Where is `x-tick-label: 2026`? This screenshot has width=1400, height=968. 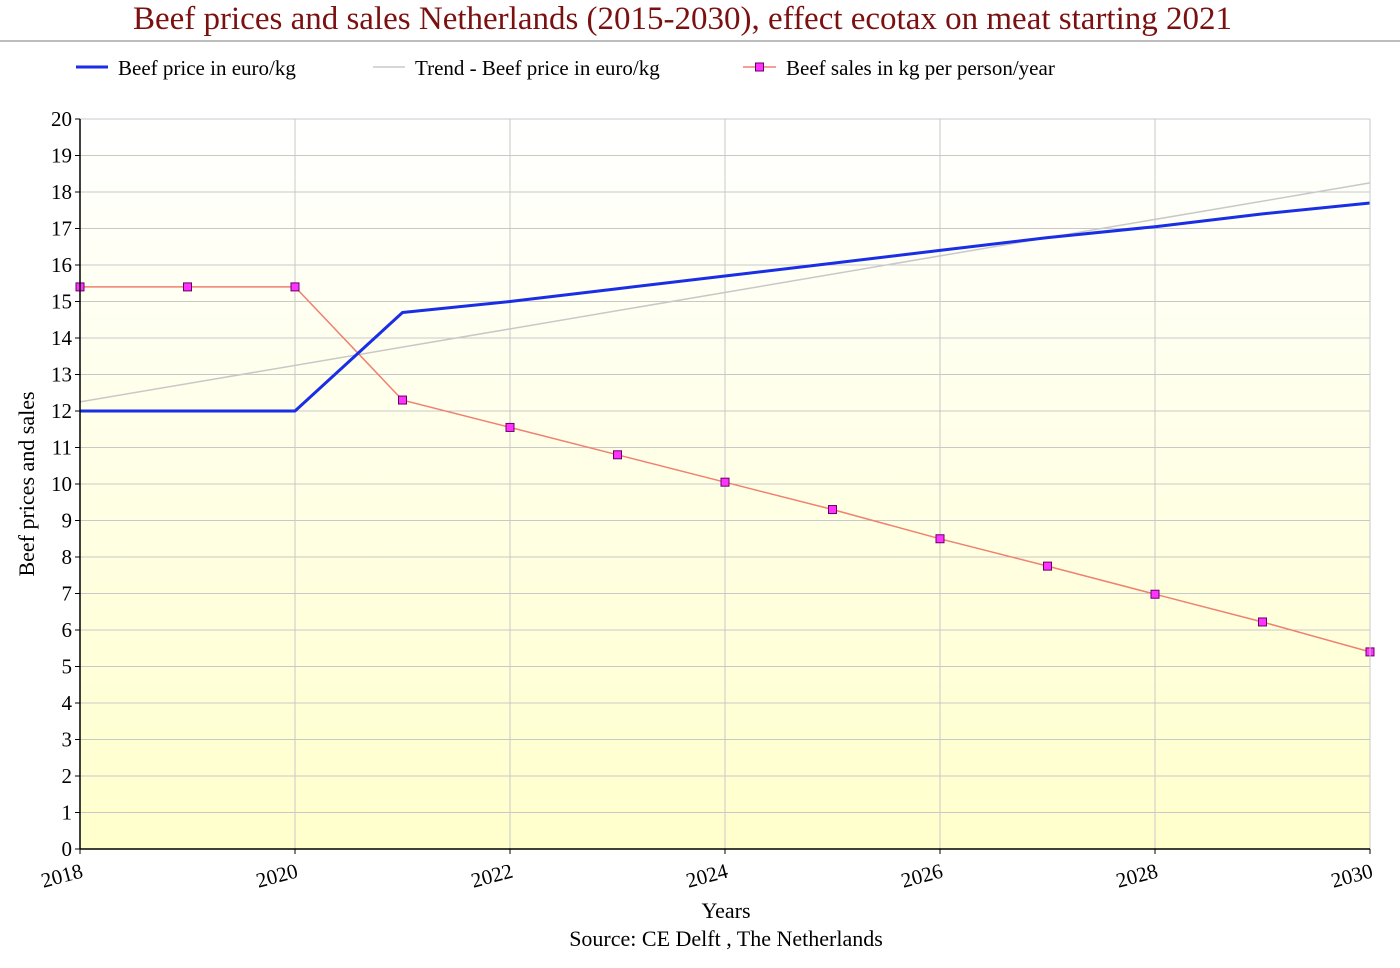
x-tick-label: 2026 is located at coordinates (922, 876).